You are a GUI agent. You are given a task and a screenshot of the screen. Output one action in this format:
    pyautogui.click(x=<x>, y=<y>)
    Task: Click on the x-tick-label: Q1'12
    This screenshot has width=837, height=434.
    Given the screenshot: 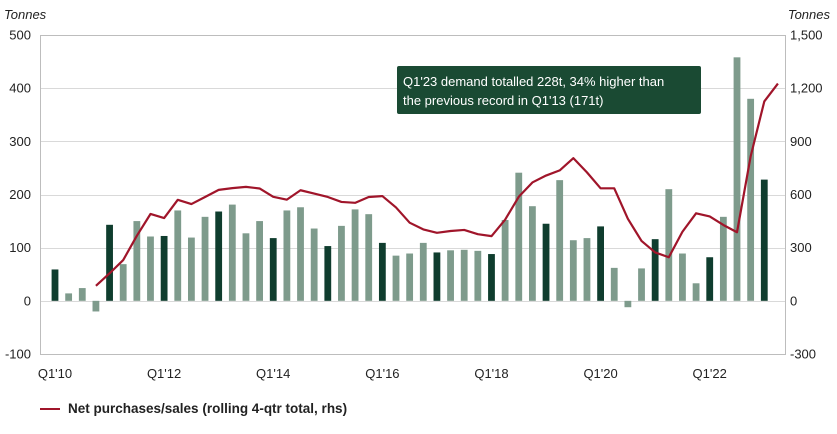 What is the action you would take?
    pyautogui.click(x=164, y=373)
    